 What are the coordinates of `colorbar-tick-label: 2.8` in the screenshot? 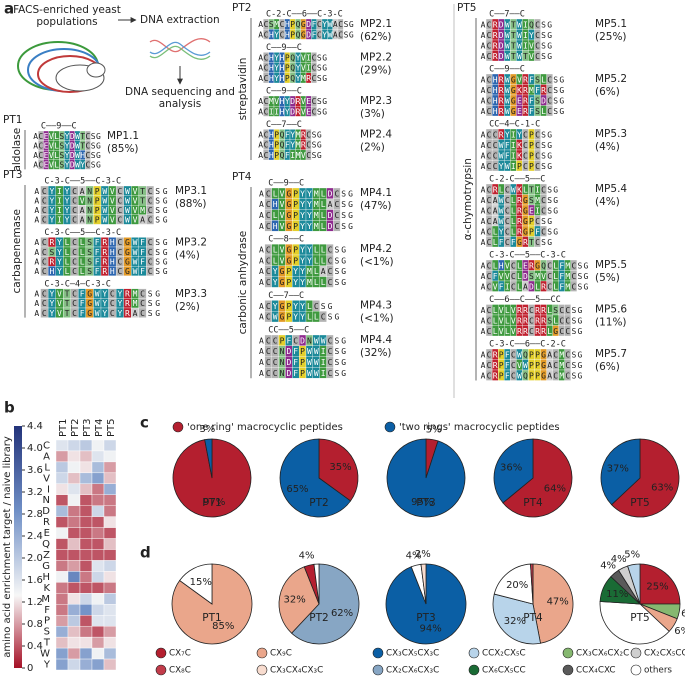 It's located at (35, 514).